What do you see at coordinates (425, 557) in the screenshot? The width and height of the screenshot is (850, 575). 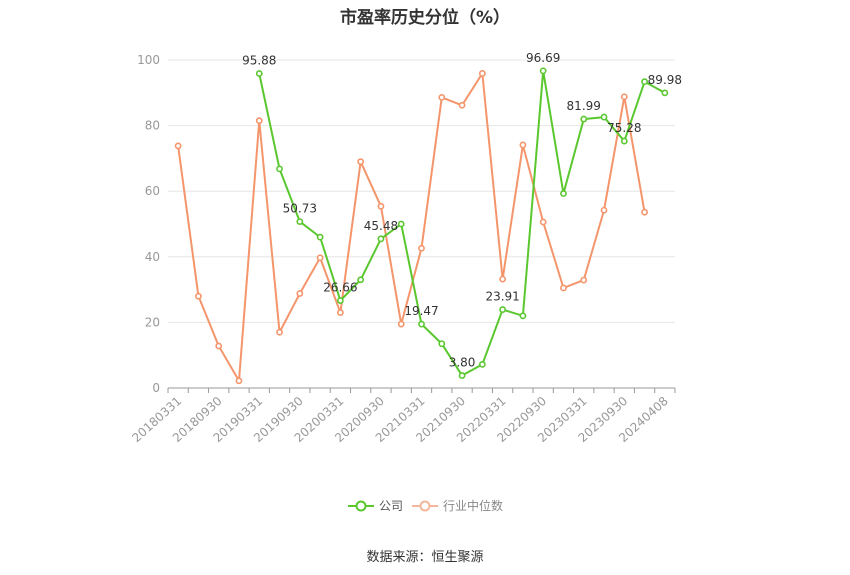 I see `source-note: 数据来源：恒生聚源` at bounding box center [425, 557].